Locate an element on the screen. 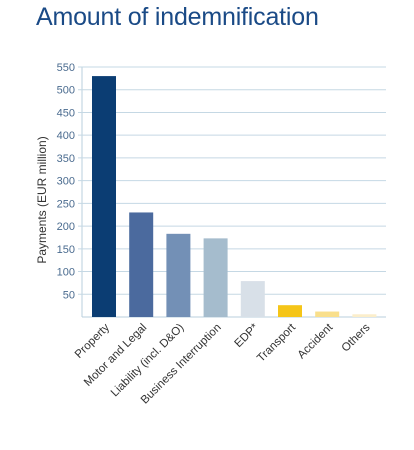 The width and height of the screenshot is (414, 450). y-tick-label: 350 is located at coordinates (66, 159).